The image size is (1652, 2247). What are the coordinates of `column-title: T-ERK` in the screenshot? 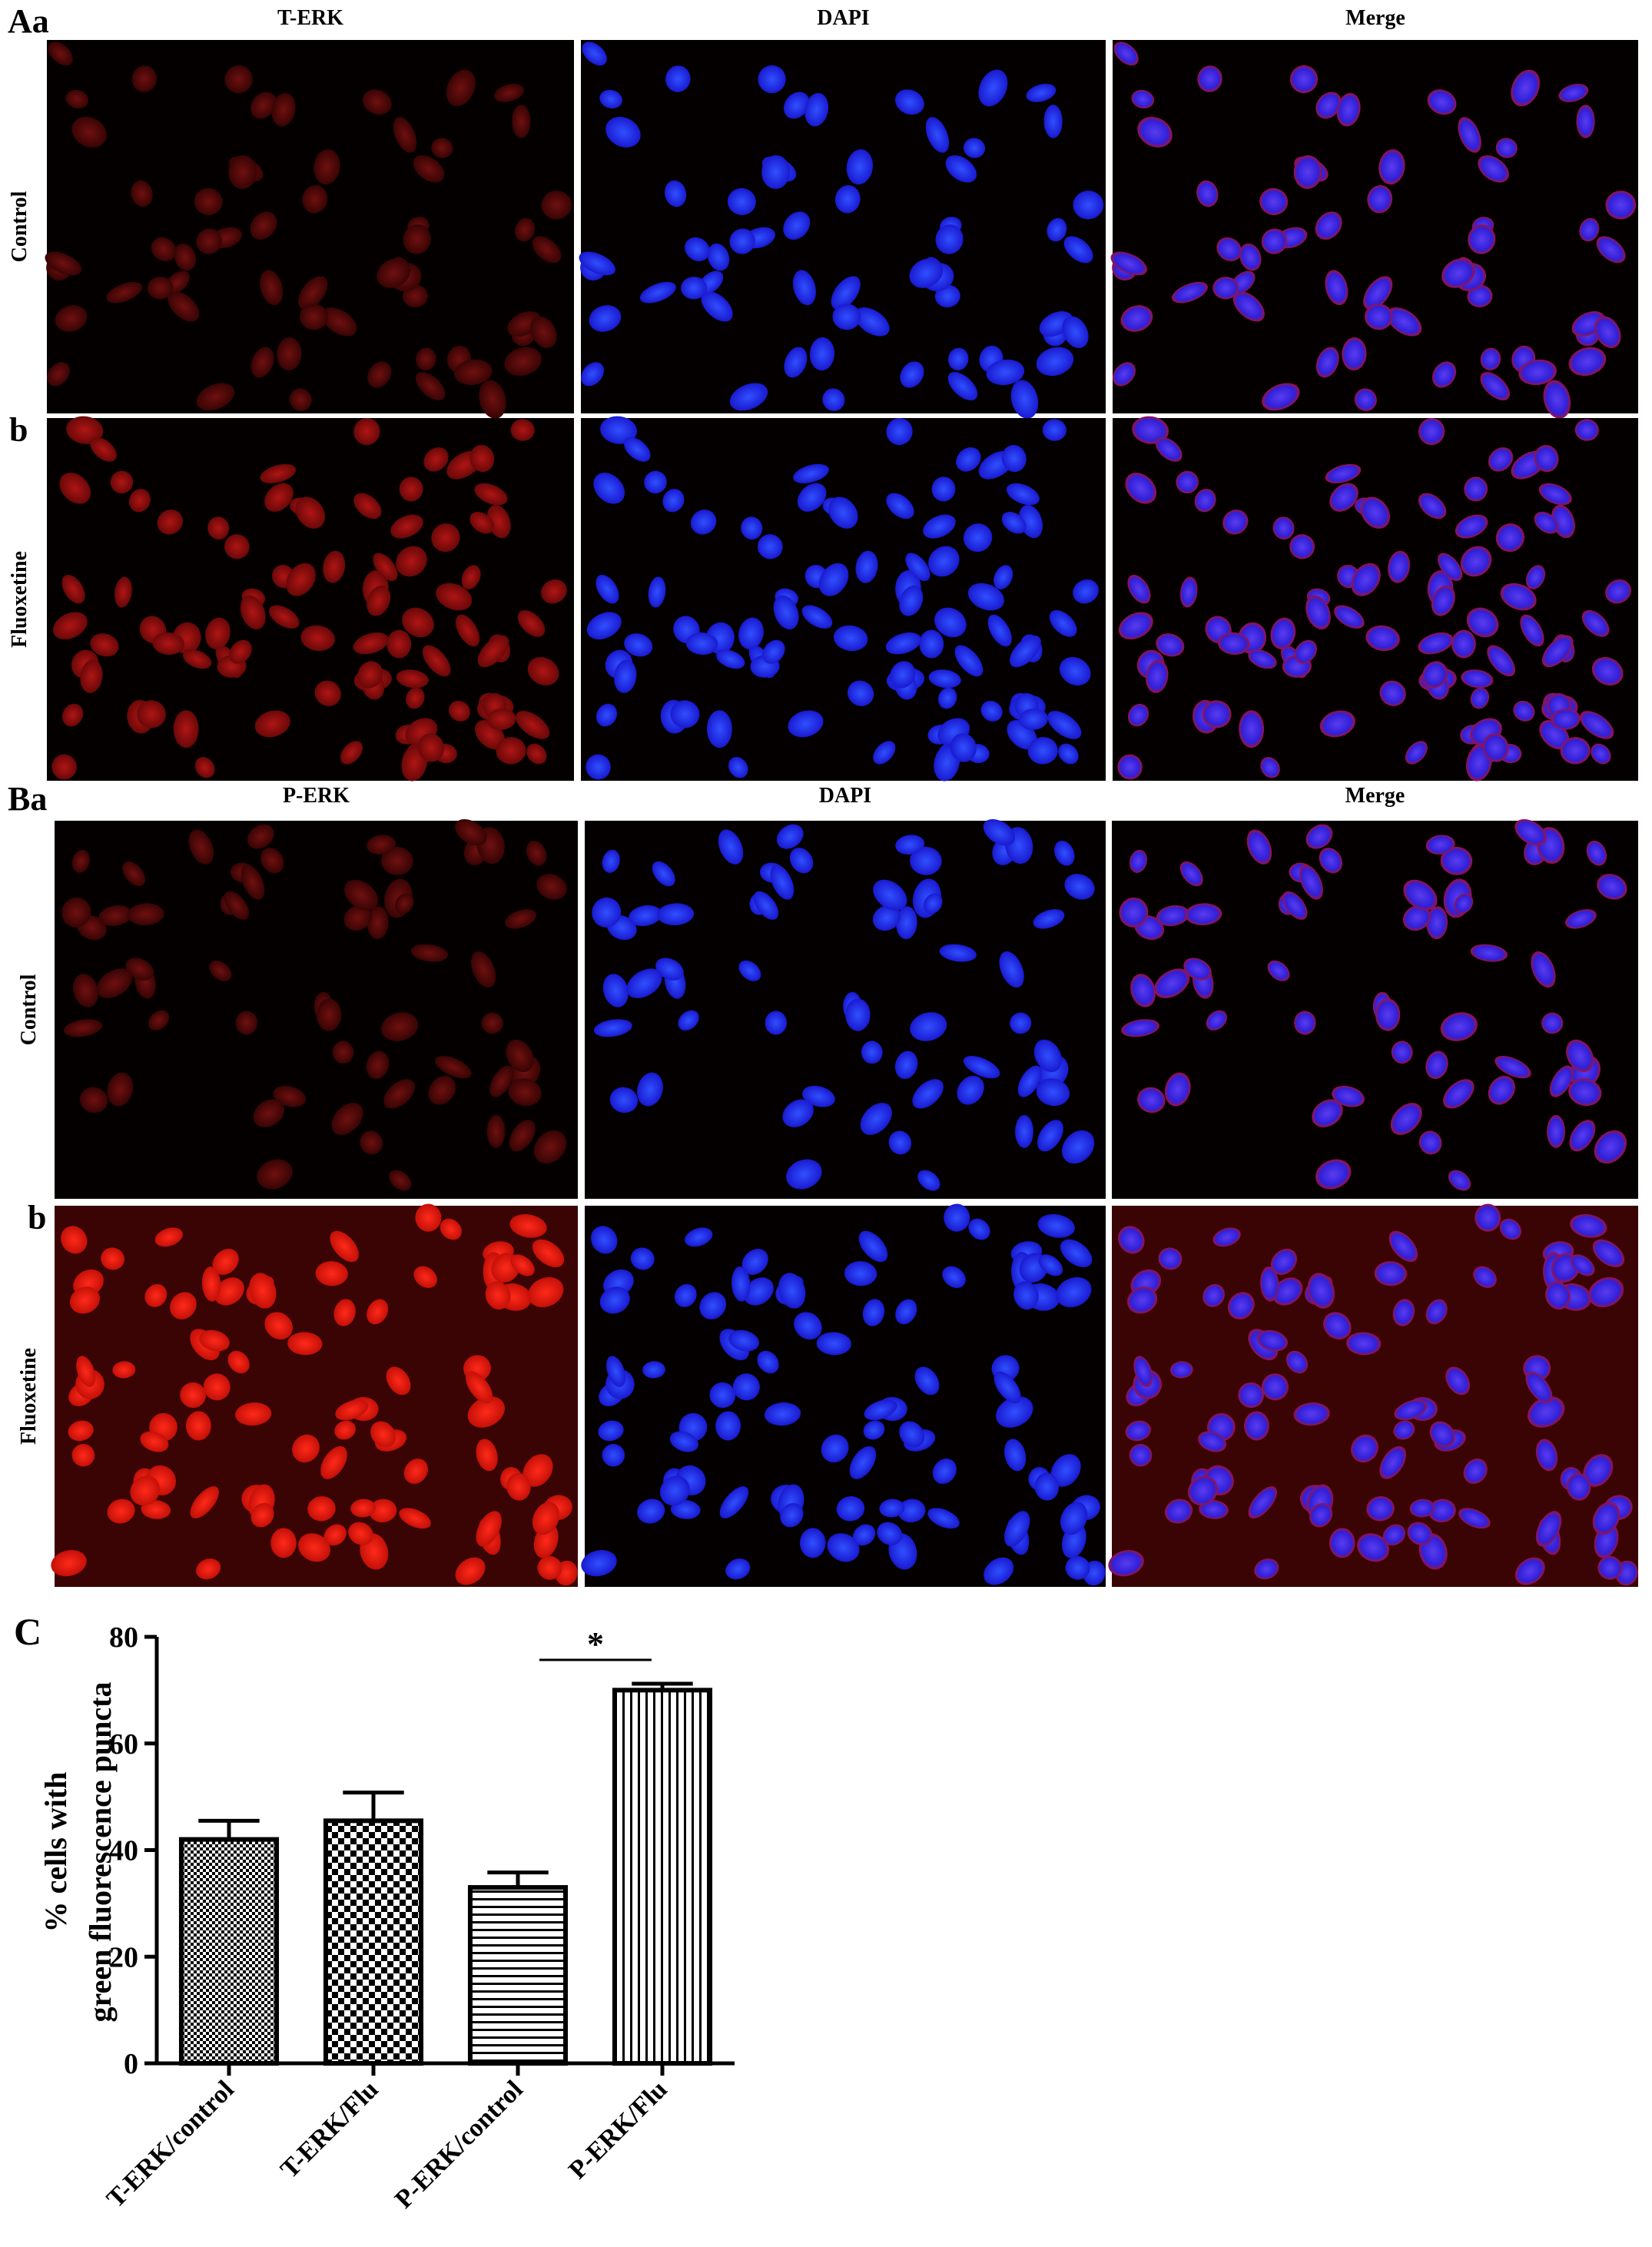 It's located at (310, 18).